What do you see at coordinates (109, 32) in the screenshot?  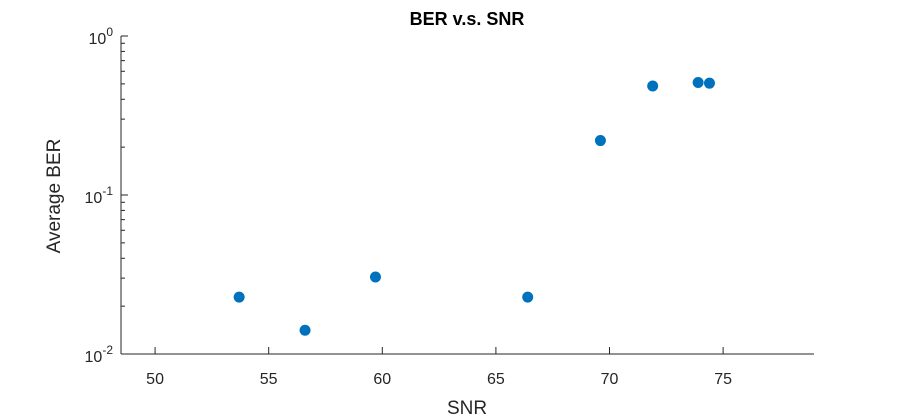 I see `y-tick-exponent: 0` at bounding box center [109, 32].